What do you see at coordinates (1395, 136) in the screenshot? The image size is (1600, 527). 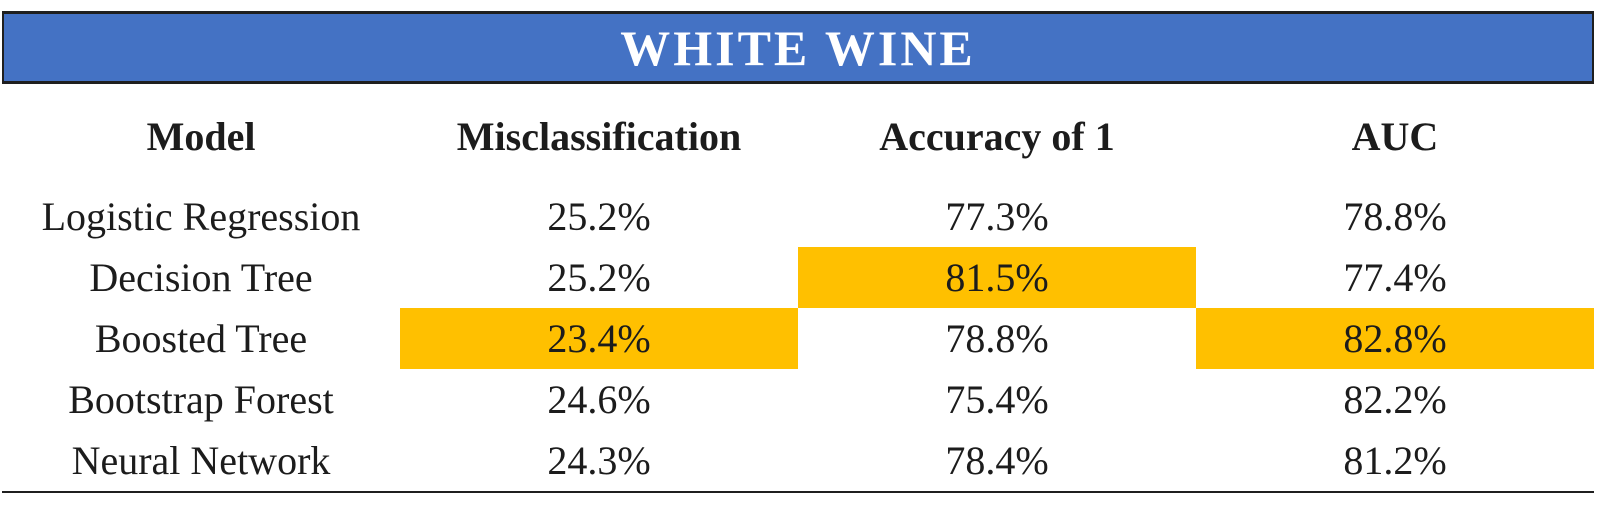 I see `column-header-auc: AUC` at bounding box center [1395, 136].